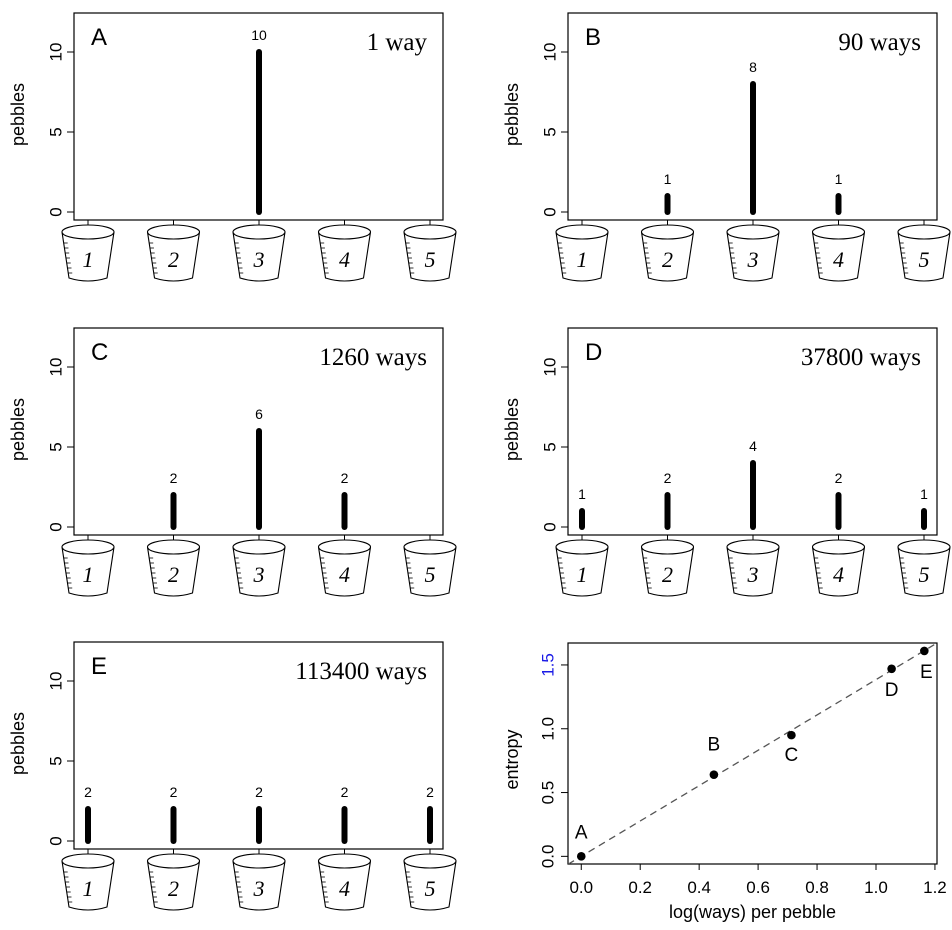 The image size is (952, 930). Describe the element at coordinates (593, 352) in the screenshot. I see `panel-letter: D` at that location.